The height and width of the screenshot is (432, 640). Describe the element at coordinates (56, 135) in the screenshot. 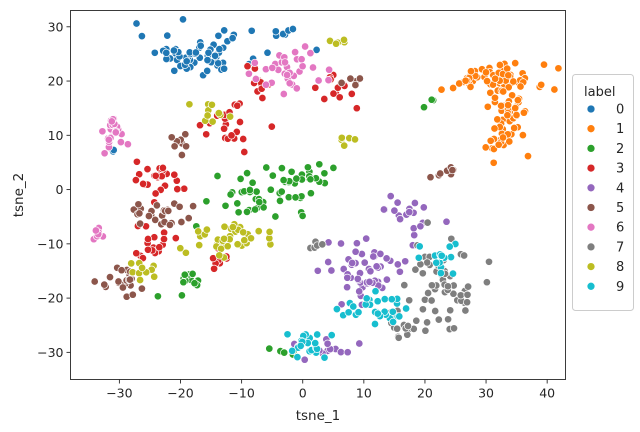

I see `y-tick-label: 10` at that location.